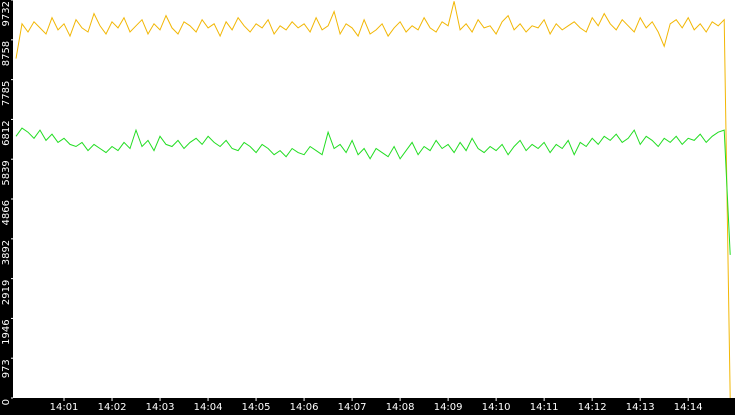  Describe the element at coordinates (64, 407) in the screenshot. I see `x-tick-label: 14:01` at that location.